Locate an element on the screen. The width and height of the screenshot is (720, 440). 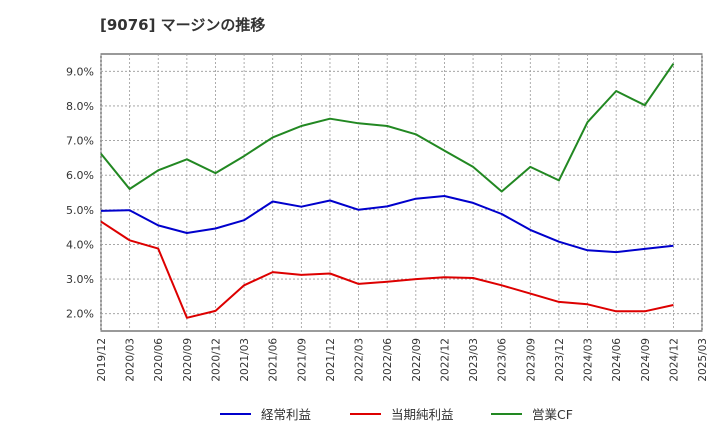
x-tick-label: 2024/12 is located at coordinates (674, 360).